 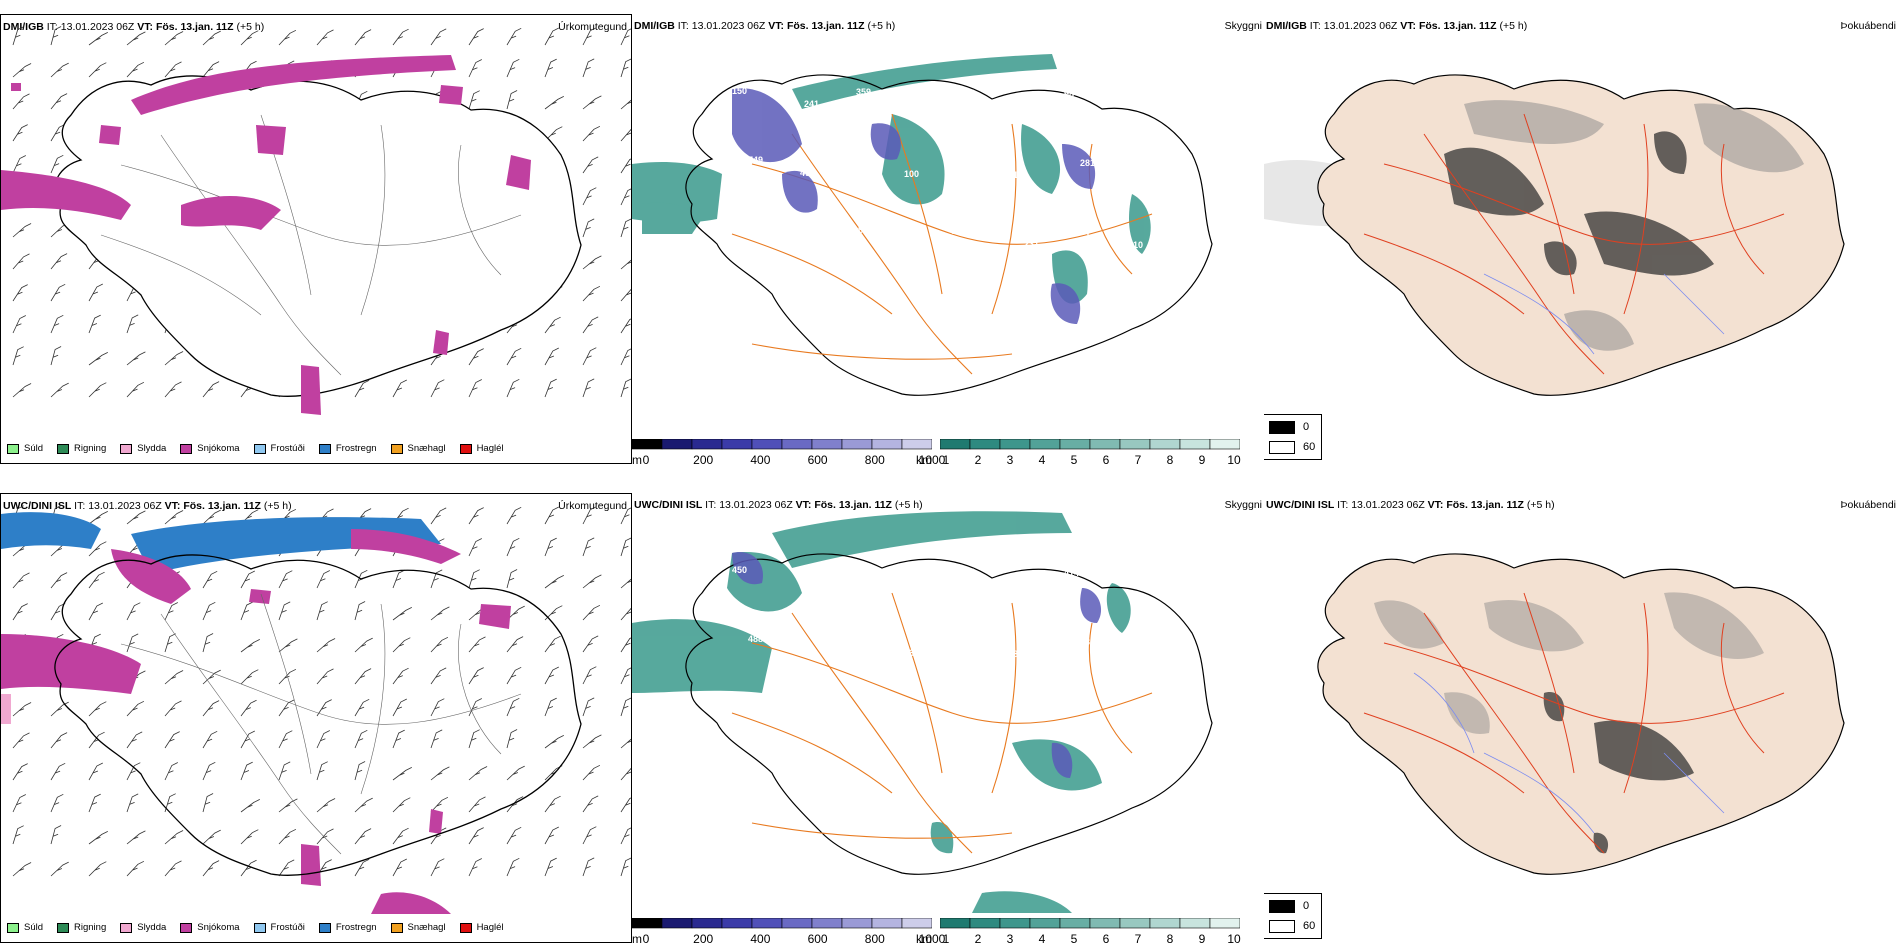 What do you see at coordinates (739, 91) in the screenshot?
I see `ceiling-value-label: 150` at bounding box center [739, 91].